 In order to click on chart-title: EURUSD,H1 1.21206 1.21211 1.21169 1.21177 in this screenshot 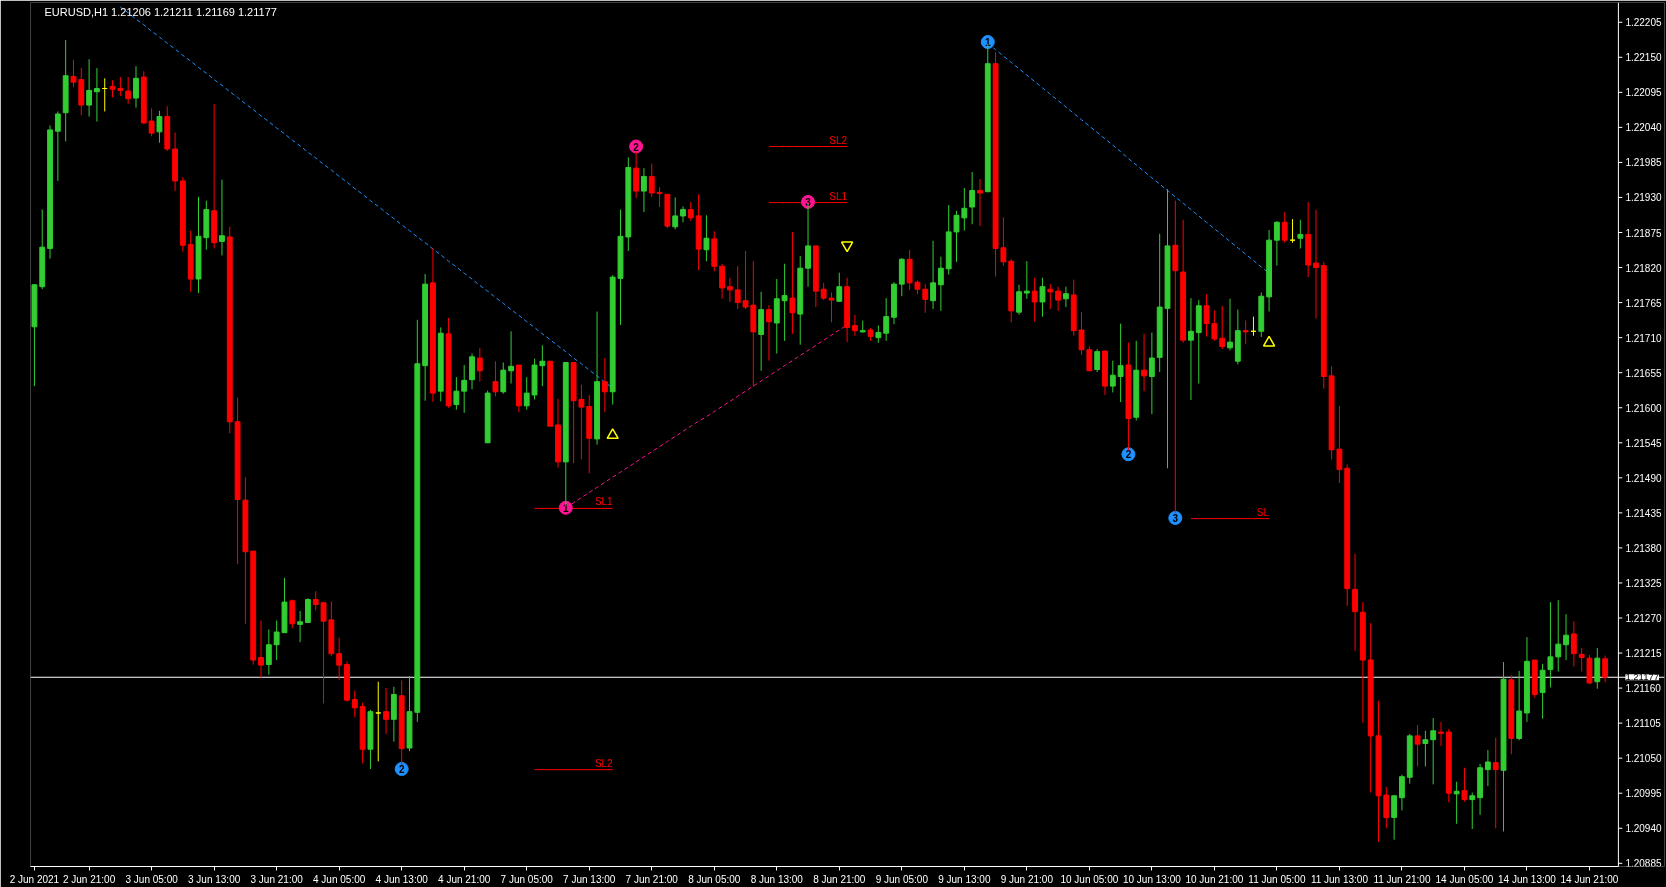, I will do `click(160, 11)`.